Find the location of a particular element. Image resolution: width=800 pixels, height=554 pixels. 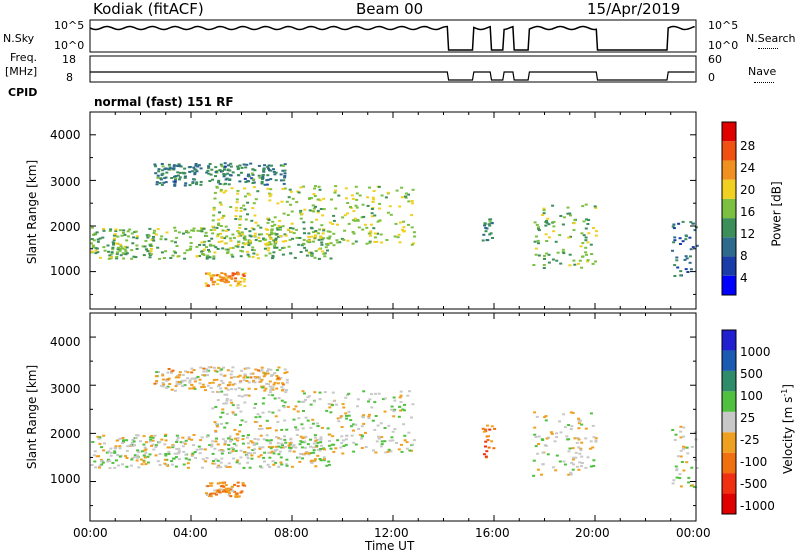

velocity-ytick-3000: 3000 is located at coordinates (65, 389).